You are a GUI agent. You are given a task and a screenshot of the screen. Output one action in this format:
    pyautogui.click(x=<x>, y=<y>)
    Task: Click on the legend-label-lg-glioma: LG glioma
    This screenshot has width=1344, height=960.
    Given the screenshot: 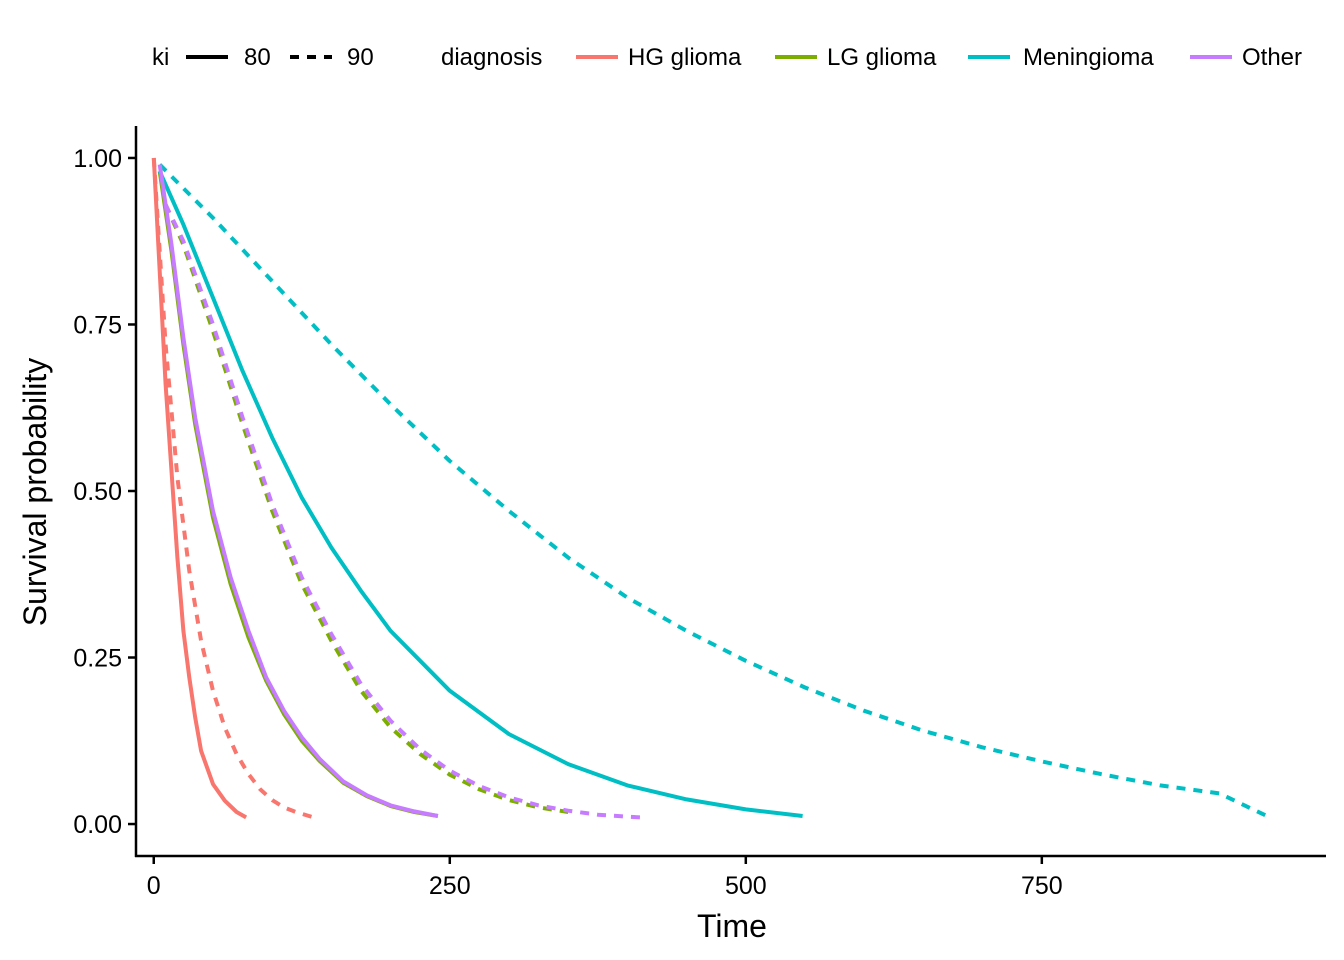 What is the action you would take?
    pyautogui.click(x=882, y=57)
    